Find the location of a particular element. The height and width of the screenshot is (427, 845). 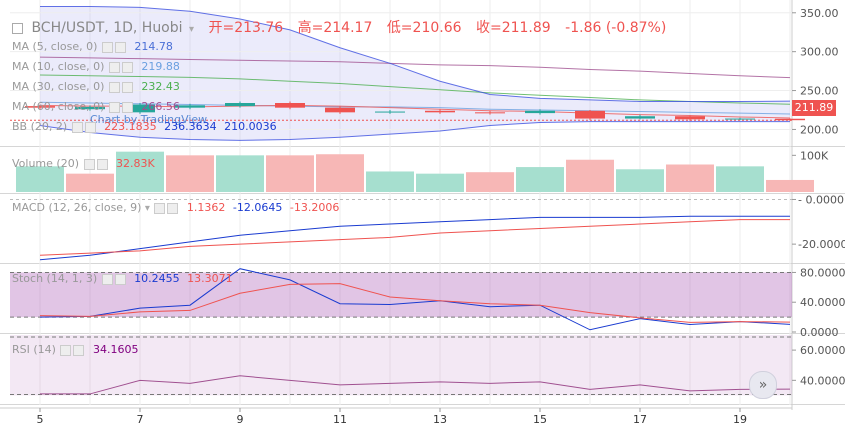

signal-line is located at coordinates (414, 237).